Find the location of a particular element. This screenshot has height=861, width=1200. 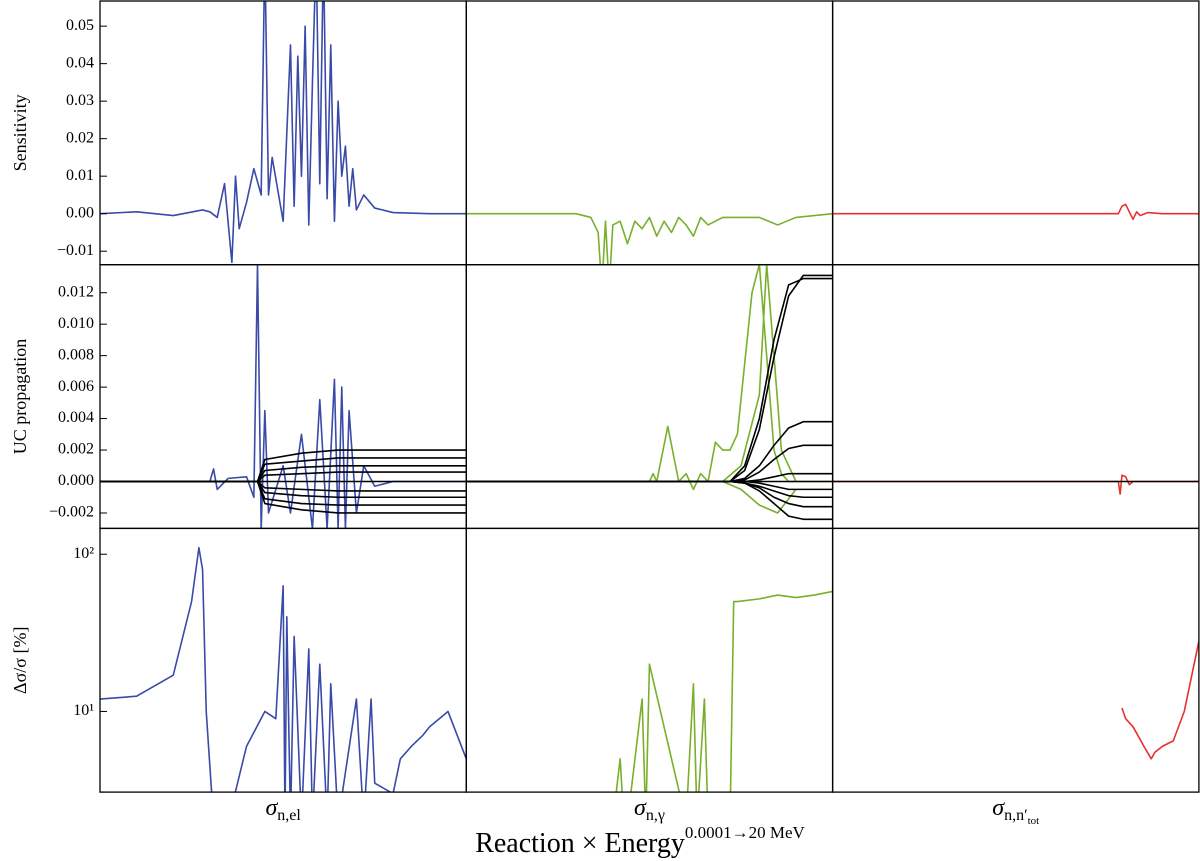

xlabel-sup: 0.0001→20 MeV is located at coordinates (745, 832).